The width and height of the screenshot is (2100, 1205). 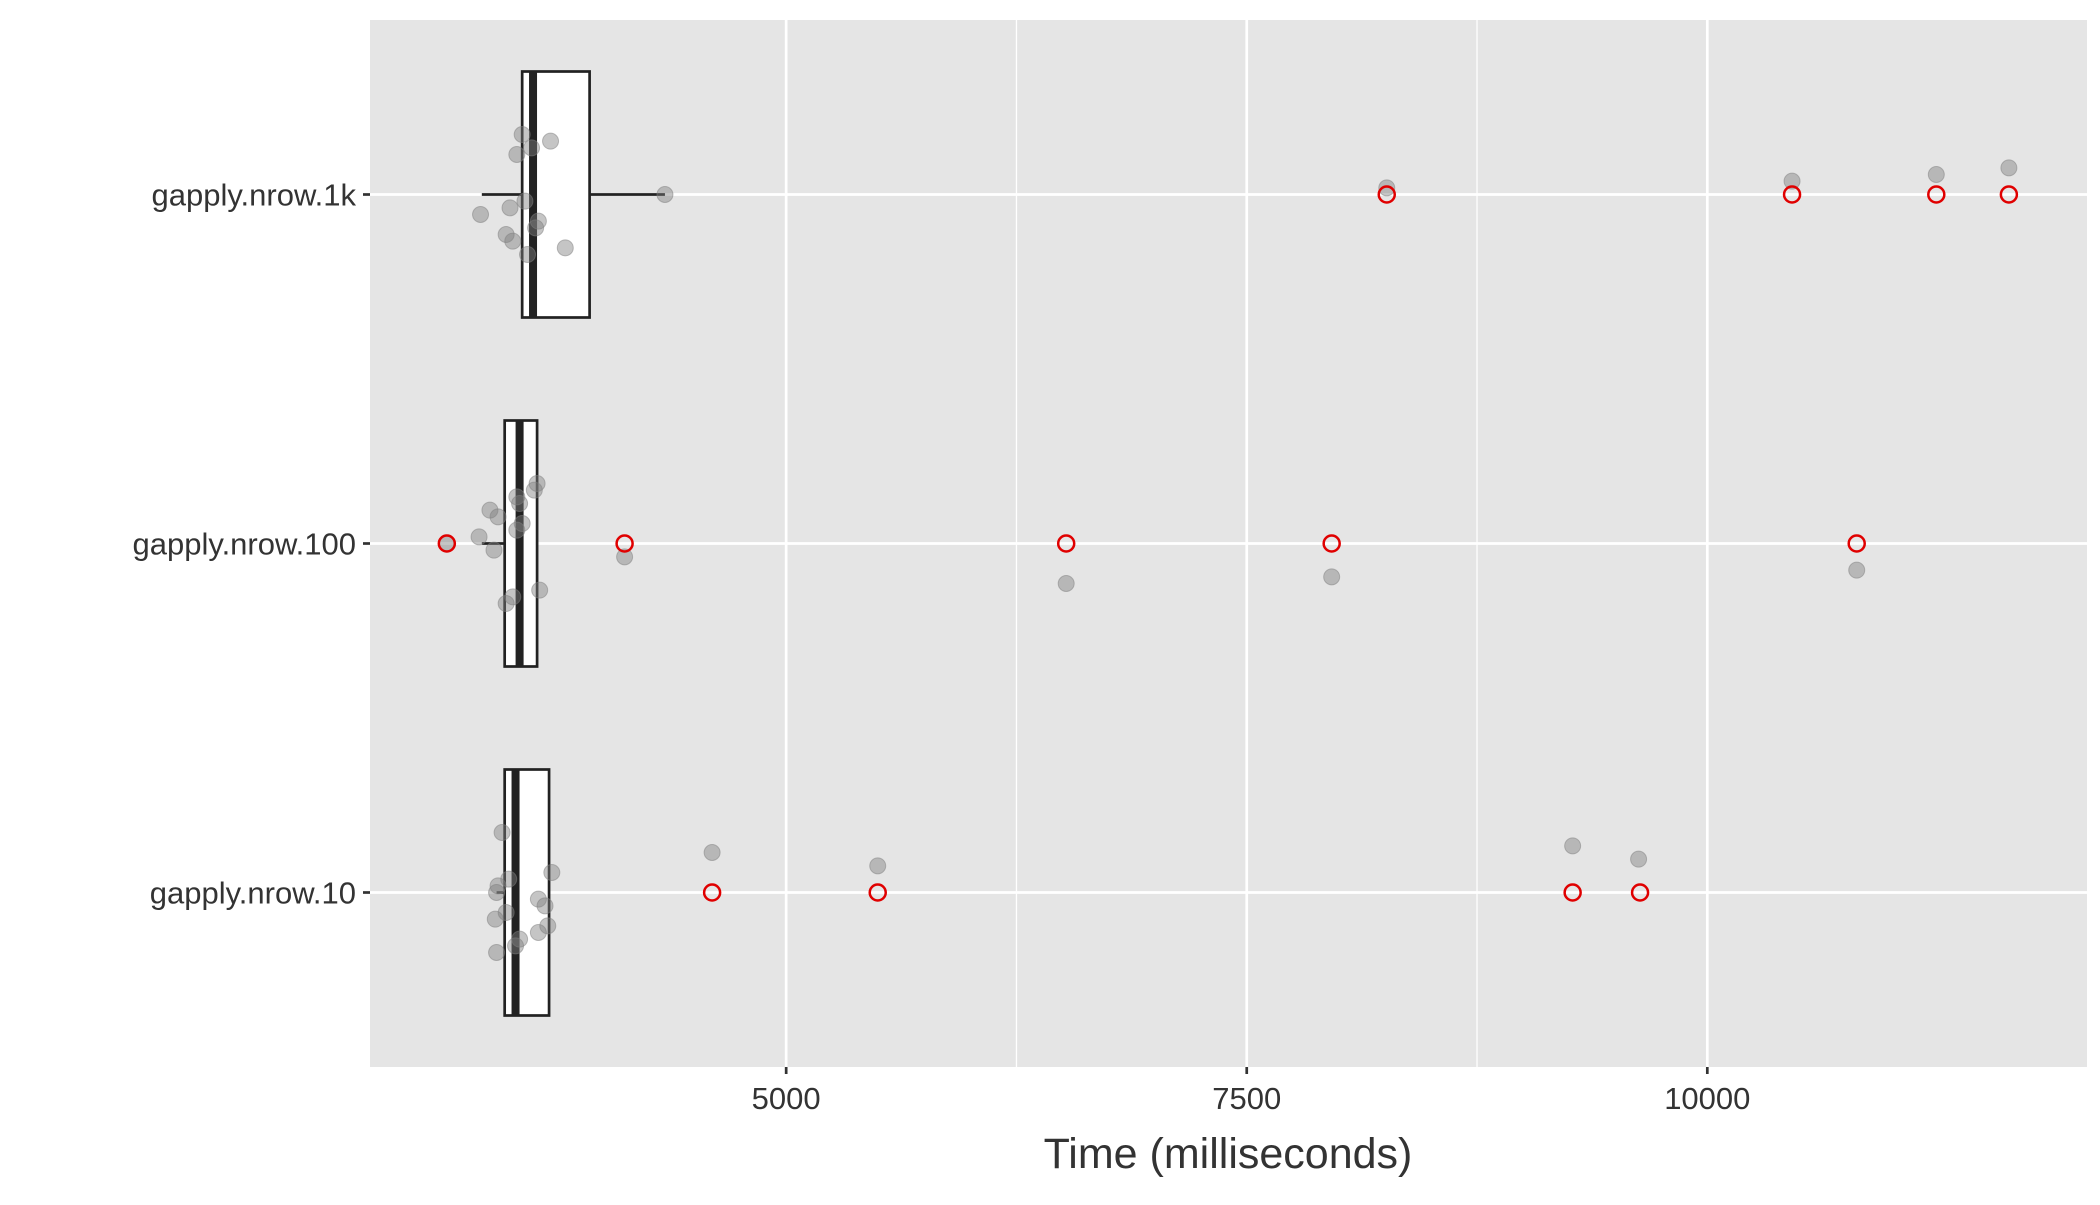 What do you see at coordinates (254, 195) in the screenshot?
I see `y-tick-label: gapply.nrow.1k` at bounding box center [254, 195].